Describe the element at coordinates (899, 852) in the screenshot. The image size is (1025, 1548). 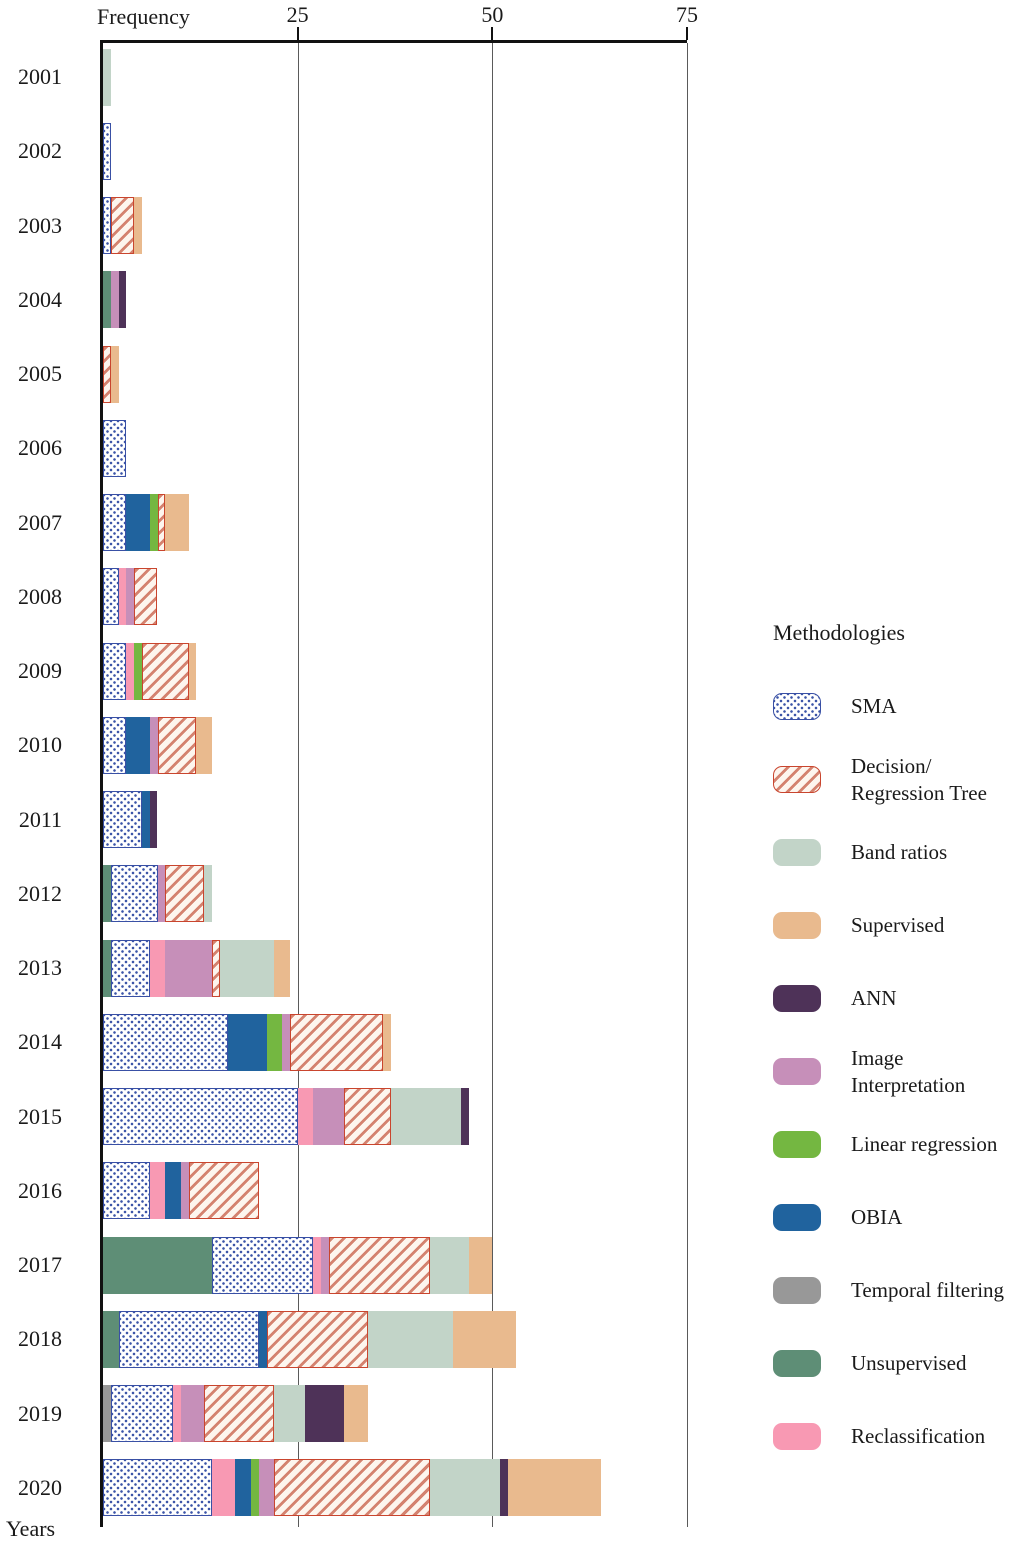
I see `legend-label-band: Band ratios` at that location.